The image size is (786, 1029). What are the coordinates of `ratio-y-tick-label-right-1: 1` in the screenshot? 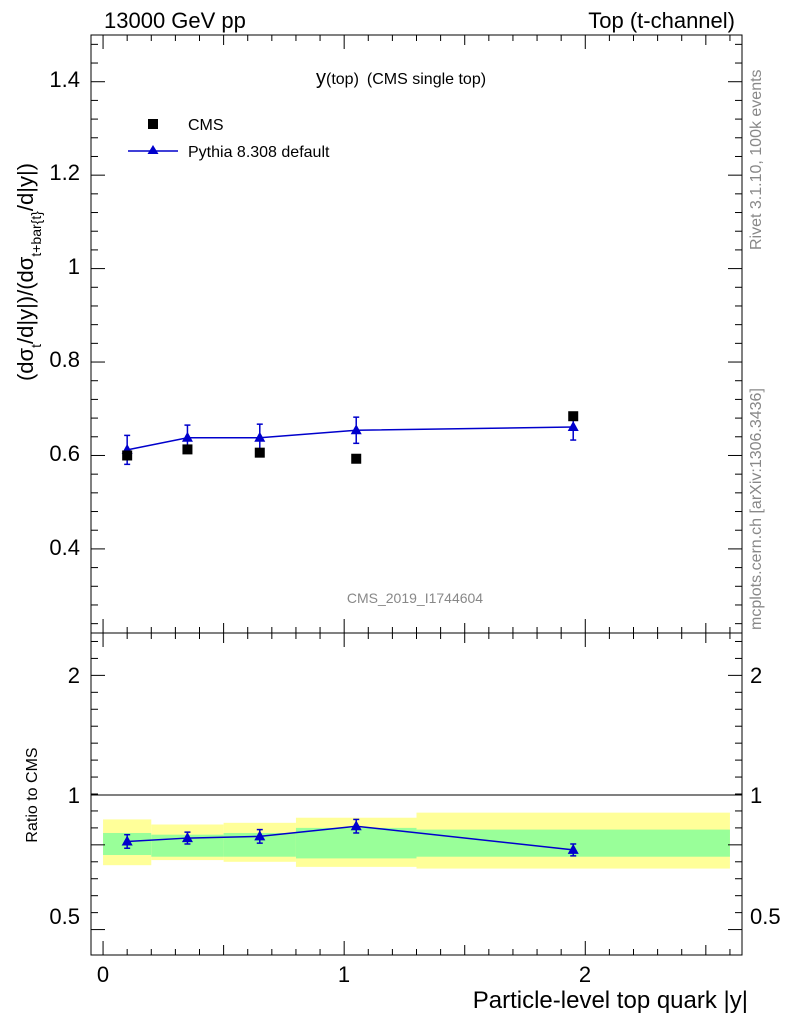 It's located at (756, 795).